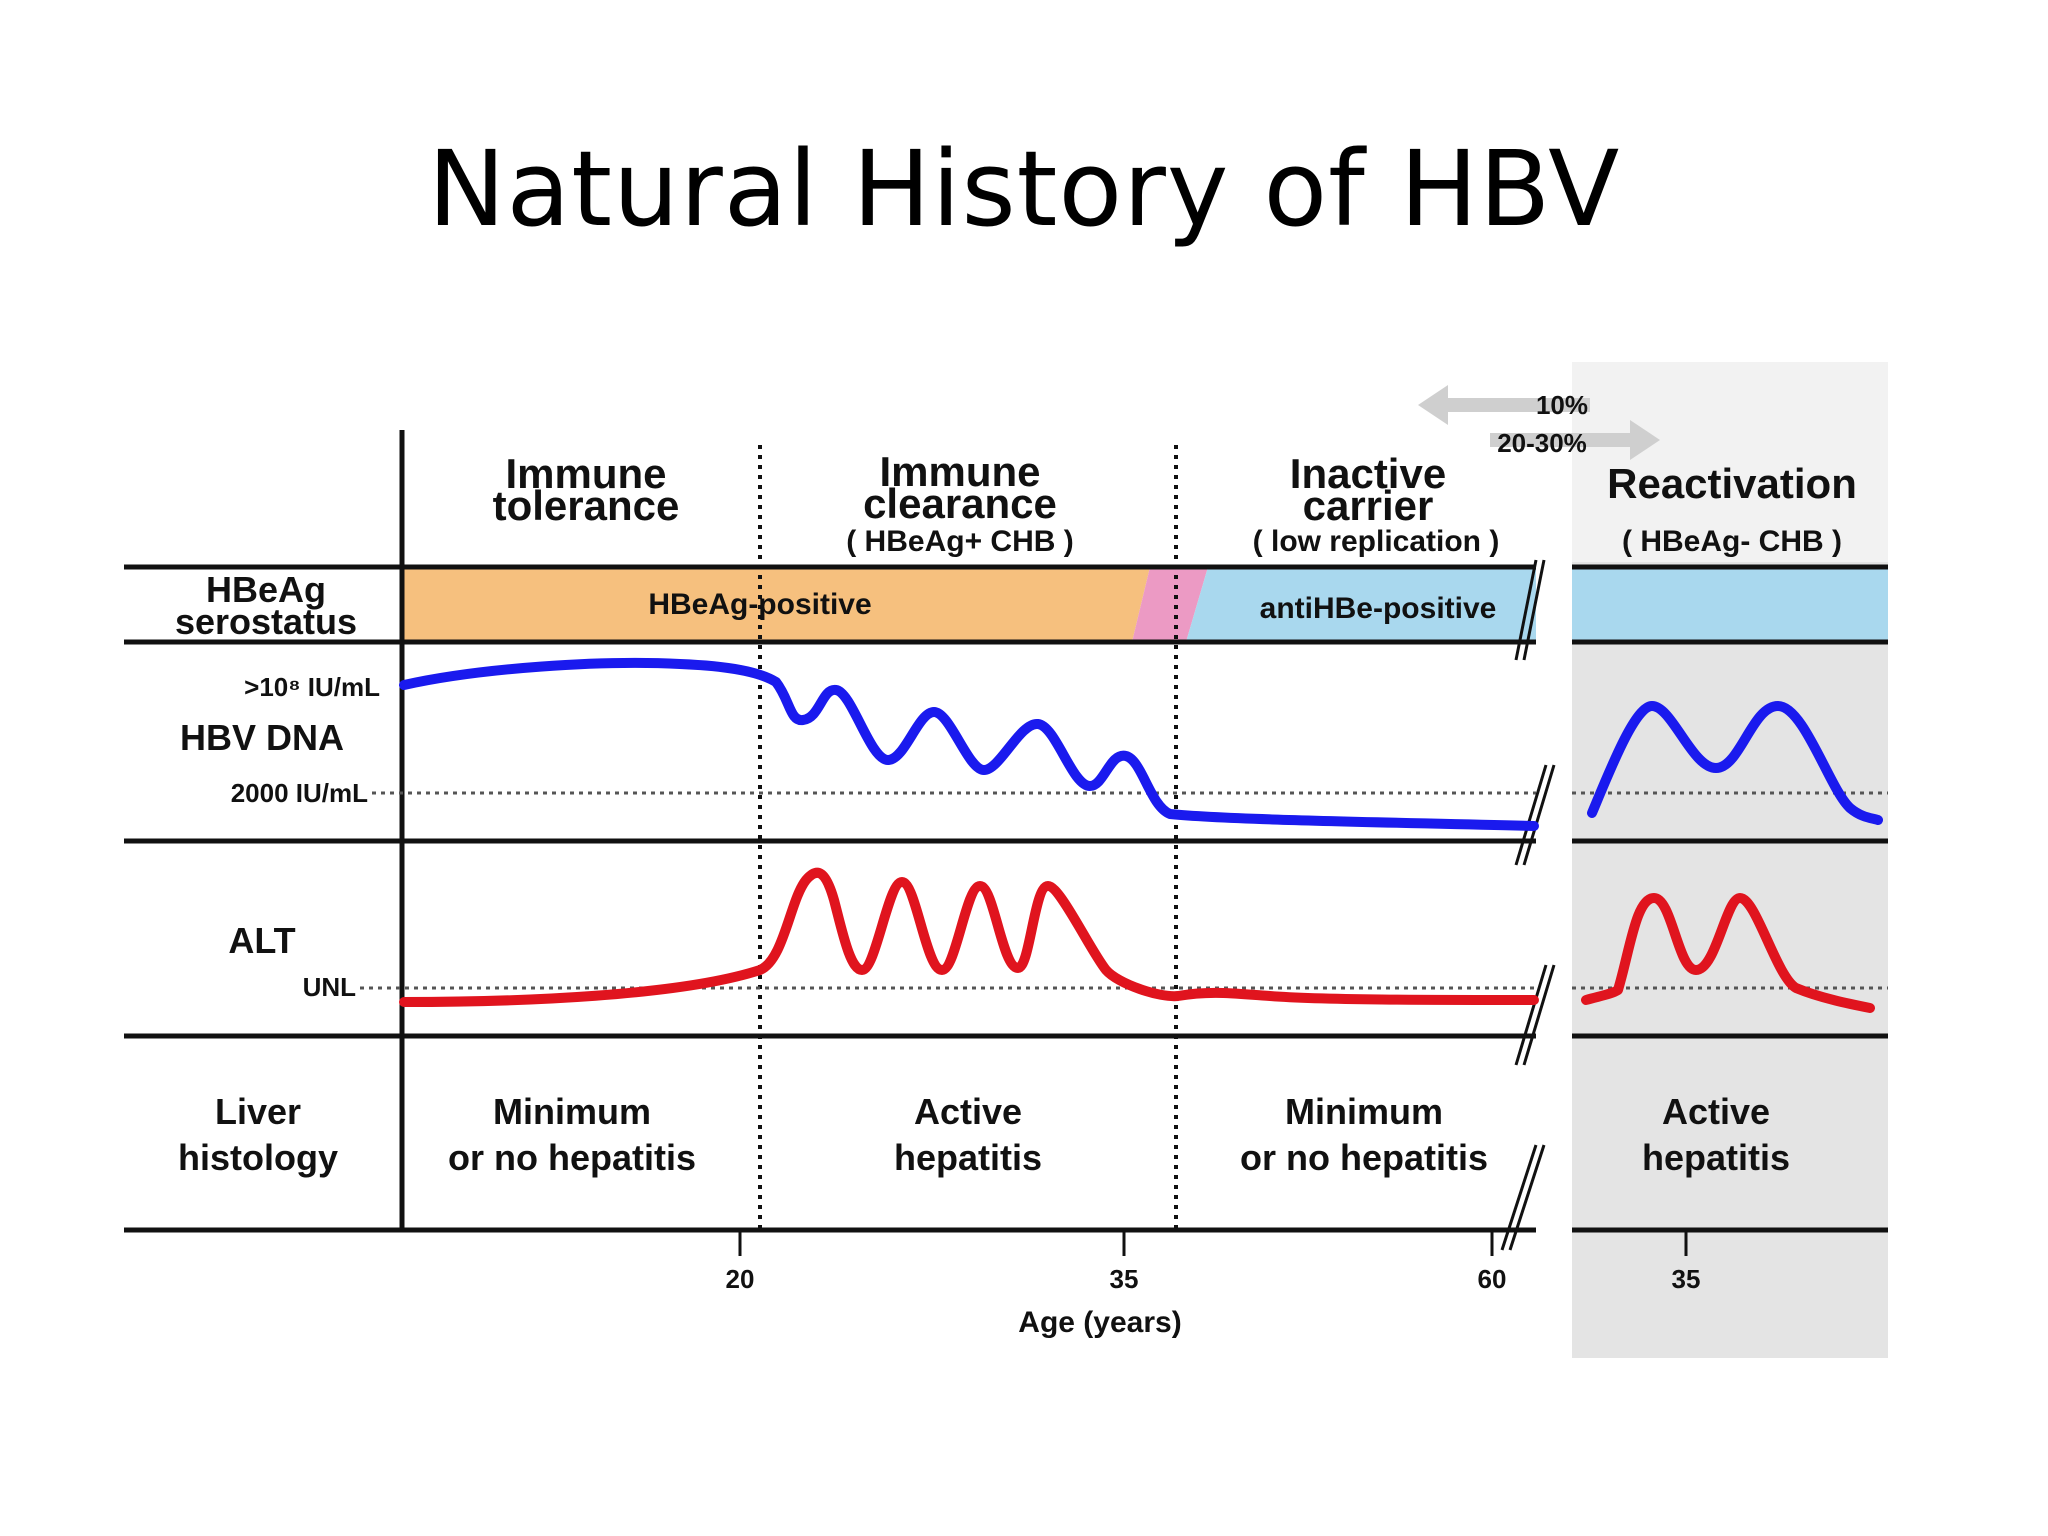 The height and width of the screenshot is (1536, 2048). I want to click on histology-clearance-2: hepatitis, so click(968, 1157).